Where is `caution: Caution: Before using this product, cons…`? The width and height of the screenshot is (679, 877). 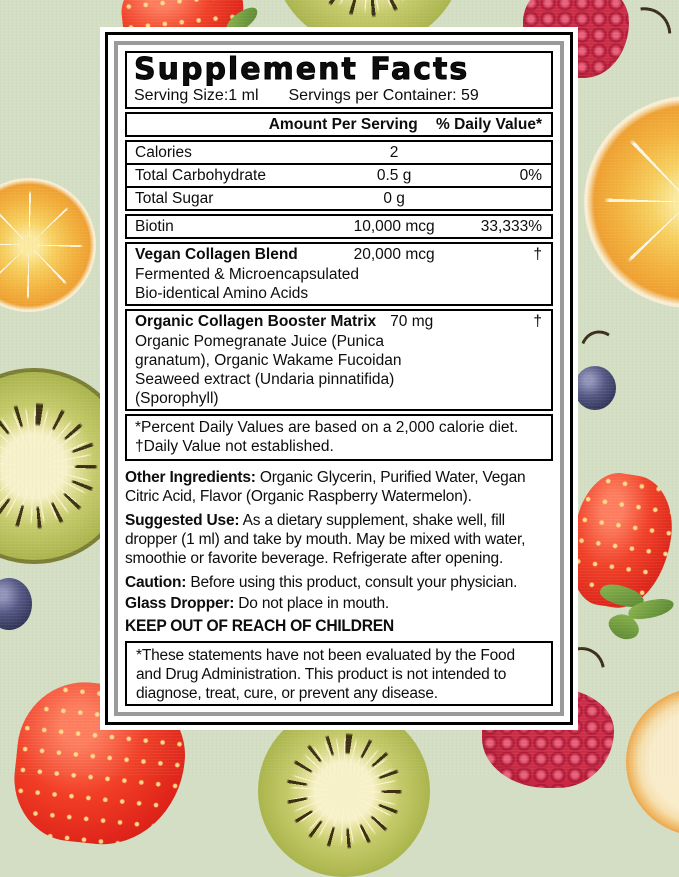
caution: Caution: Before using this product, cons… is located at coordinates (339, 582).